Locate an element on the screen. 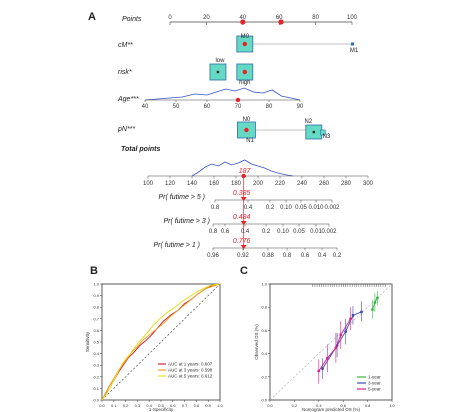 The height and width of the screenshot is (412, 474). pn-dot is located at coordinates (314, 132).